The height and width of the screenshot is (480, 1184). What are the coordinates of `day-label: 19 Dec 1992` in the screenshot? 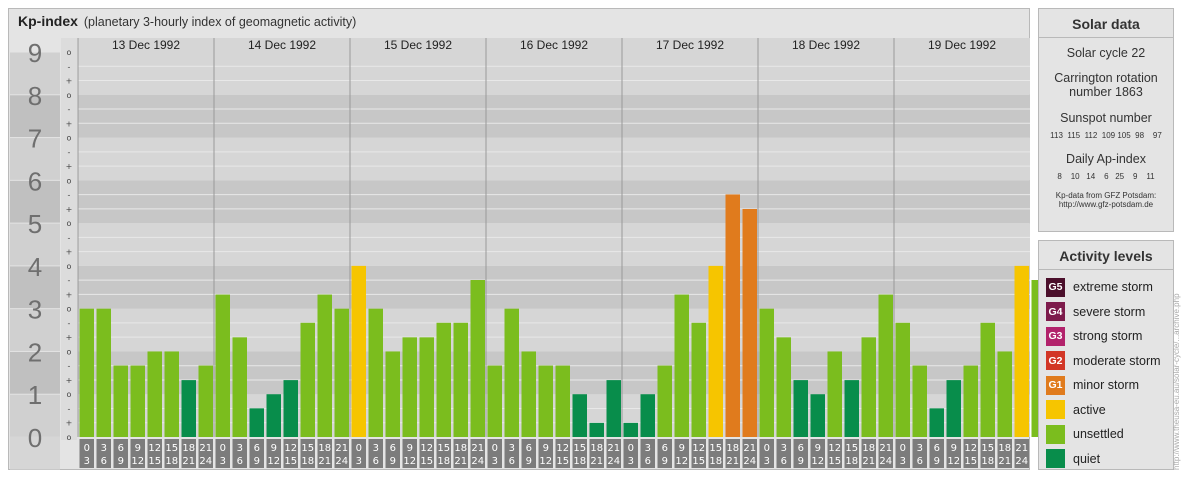 It's located at (962, 45).